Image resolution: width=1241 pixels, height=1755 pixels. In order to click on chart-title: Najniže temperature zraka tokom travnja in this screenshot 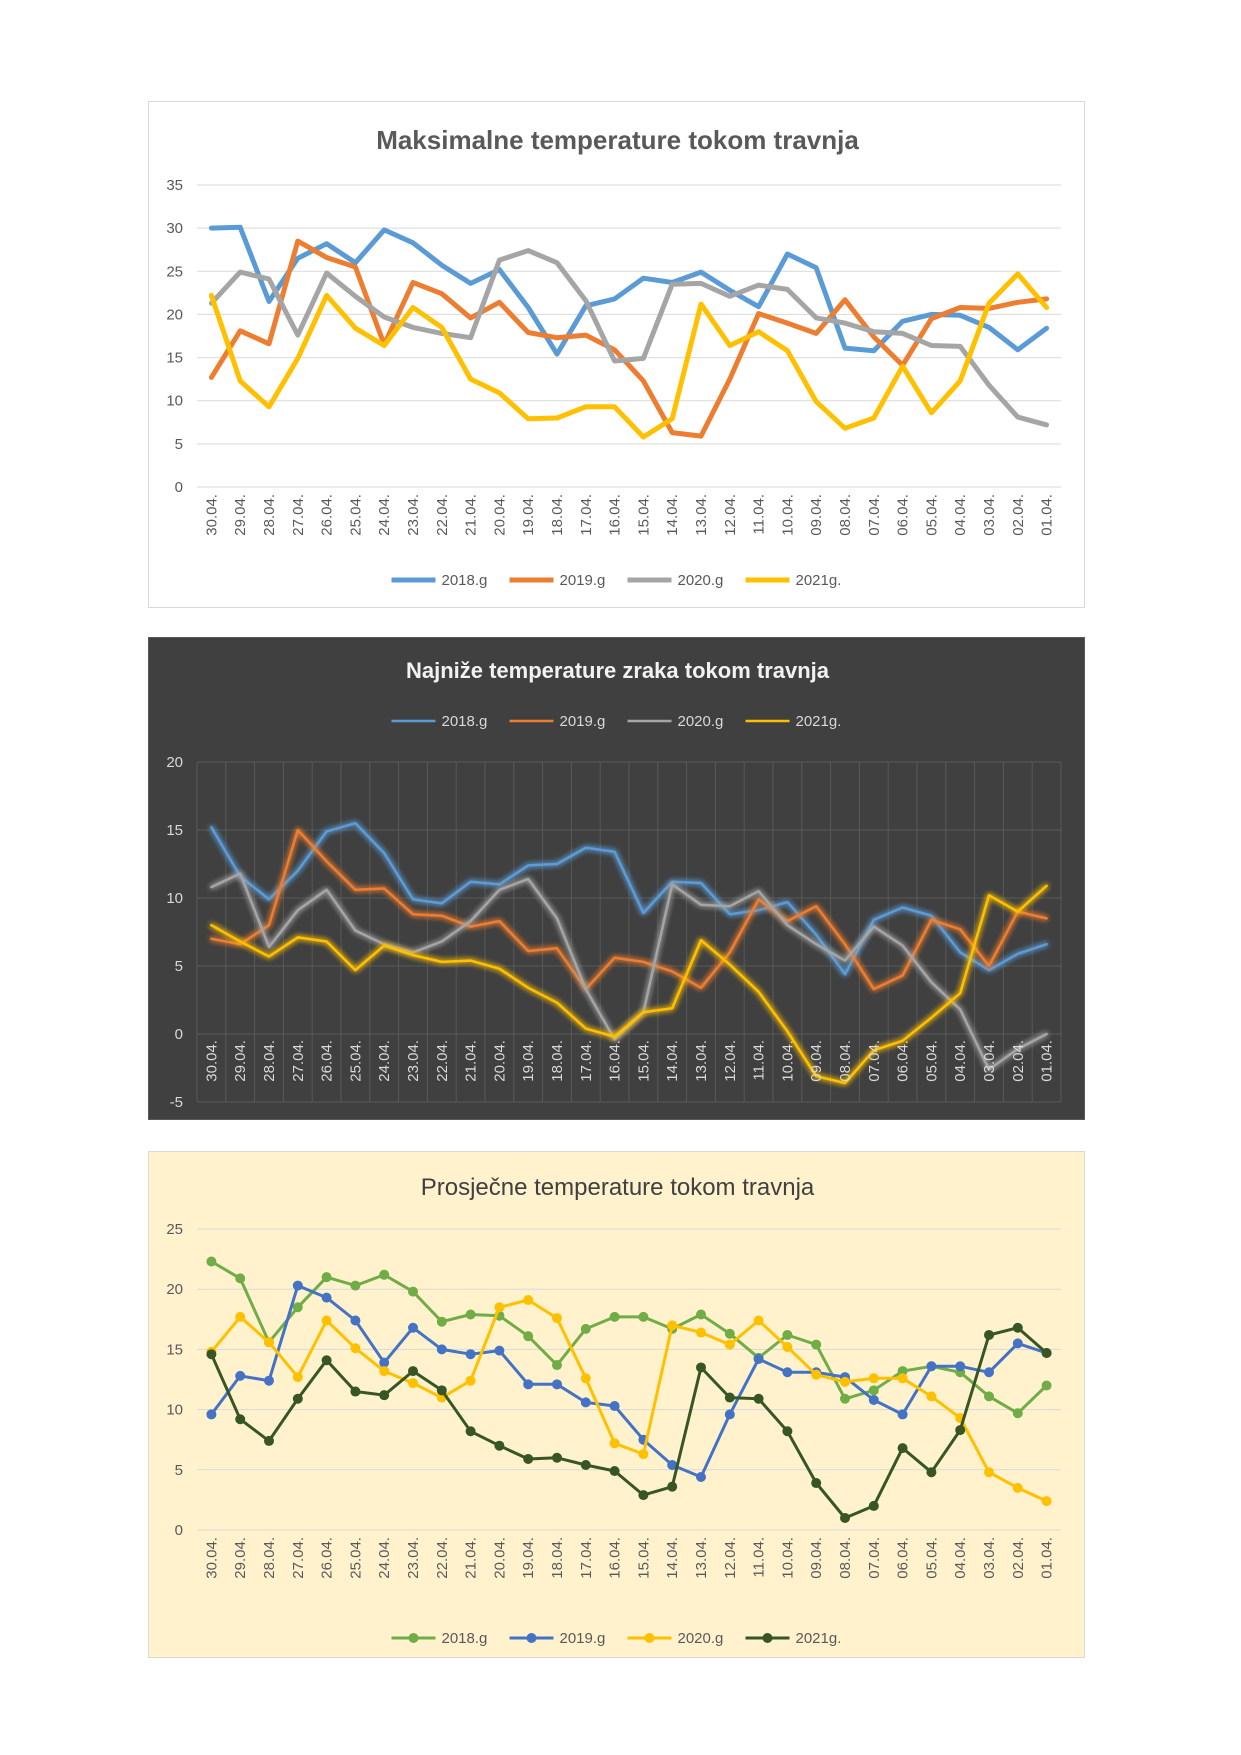, I will do `click(618, 670)`.